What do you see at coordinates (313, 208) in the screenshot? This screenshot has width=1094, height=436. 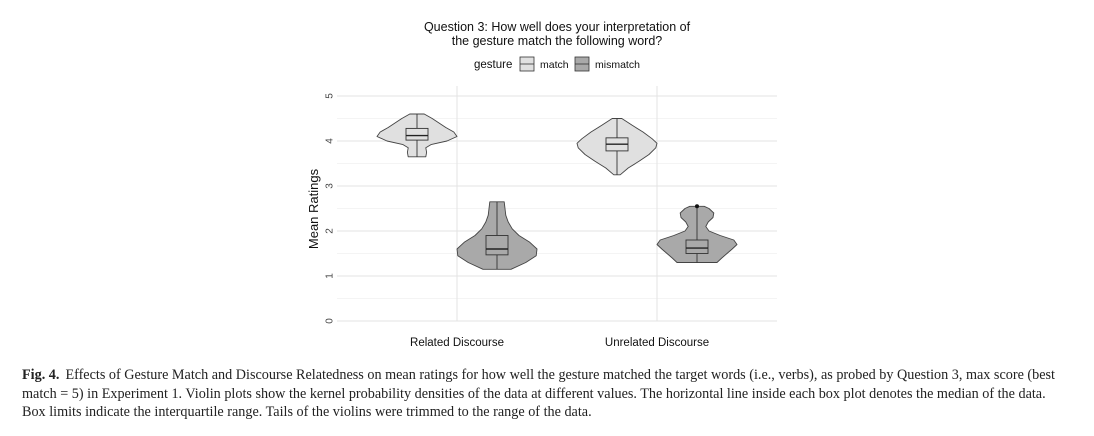 I see `y-axis-label: Mean Ratings` at bounding box center [313, 208].